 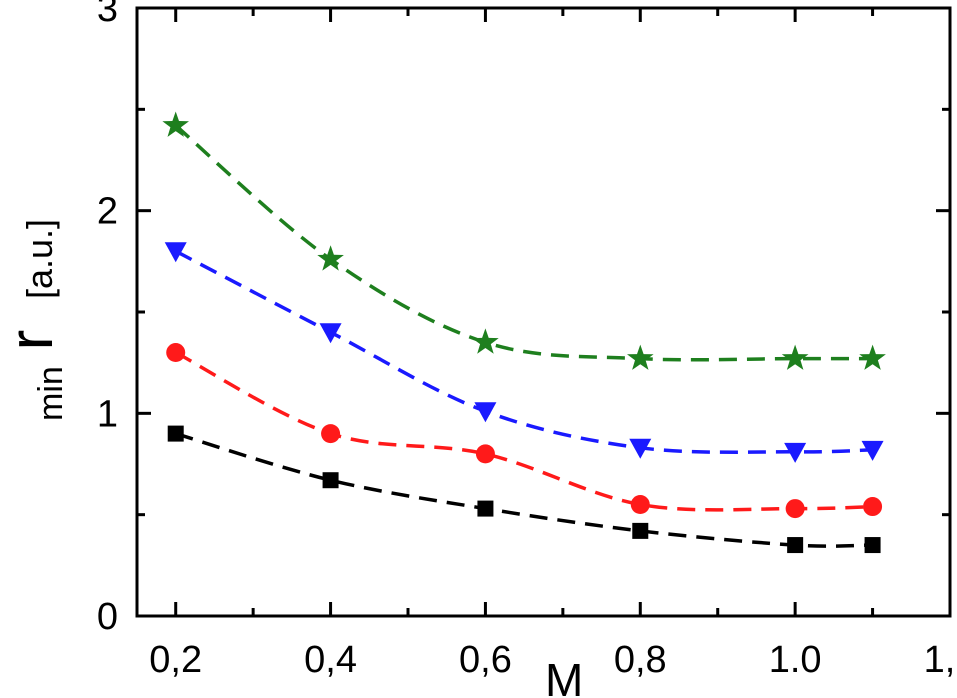 What do you see at coordinates (795, 660) in the screenshot?
I see `x-tick-label: 1.0` at bounding box center [795, 660].